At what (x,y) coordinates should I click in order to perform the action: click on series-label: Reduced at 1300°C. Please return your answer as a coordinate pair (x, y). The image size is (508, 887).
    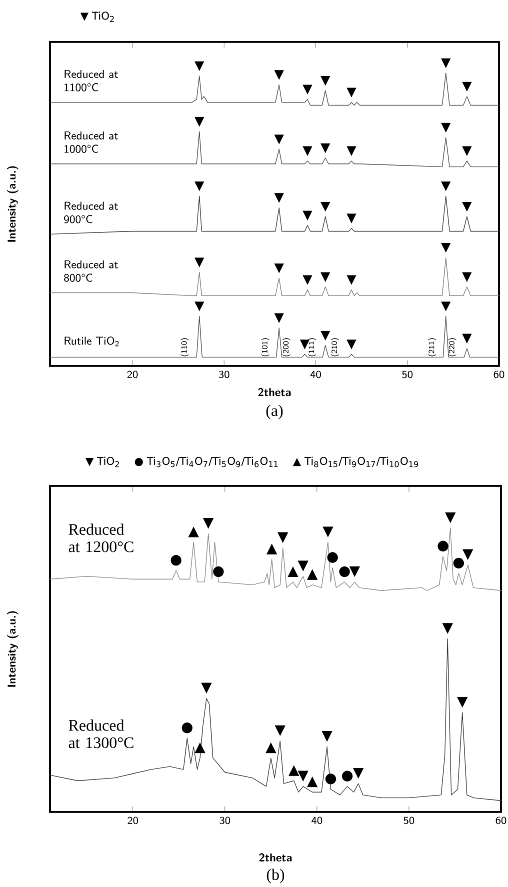
    Looking at the image, I should click on (101, 734).